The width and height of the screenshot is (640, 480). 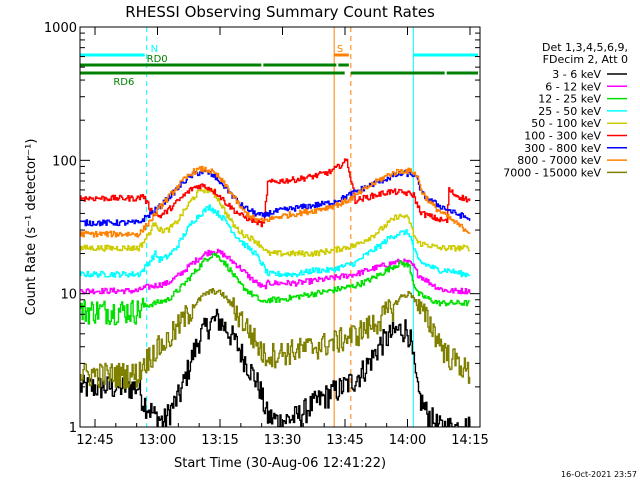 What do you see at coordinates (279, 64) in the screenshot?
I see `flag-bars` at bounding box center [279, 64].